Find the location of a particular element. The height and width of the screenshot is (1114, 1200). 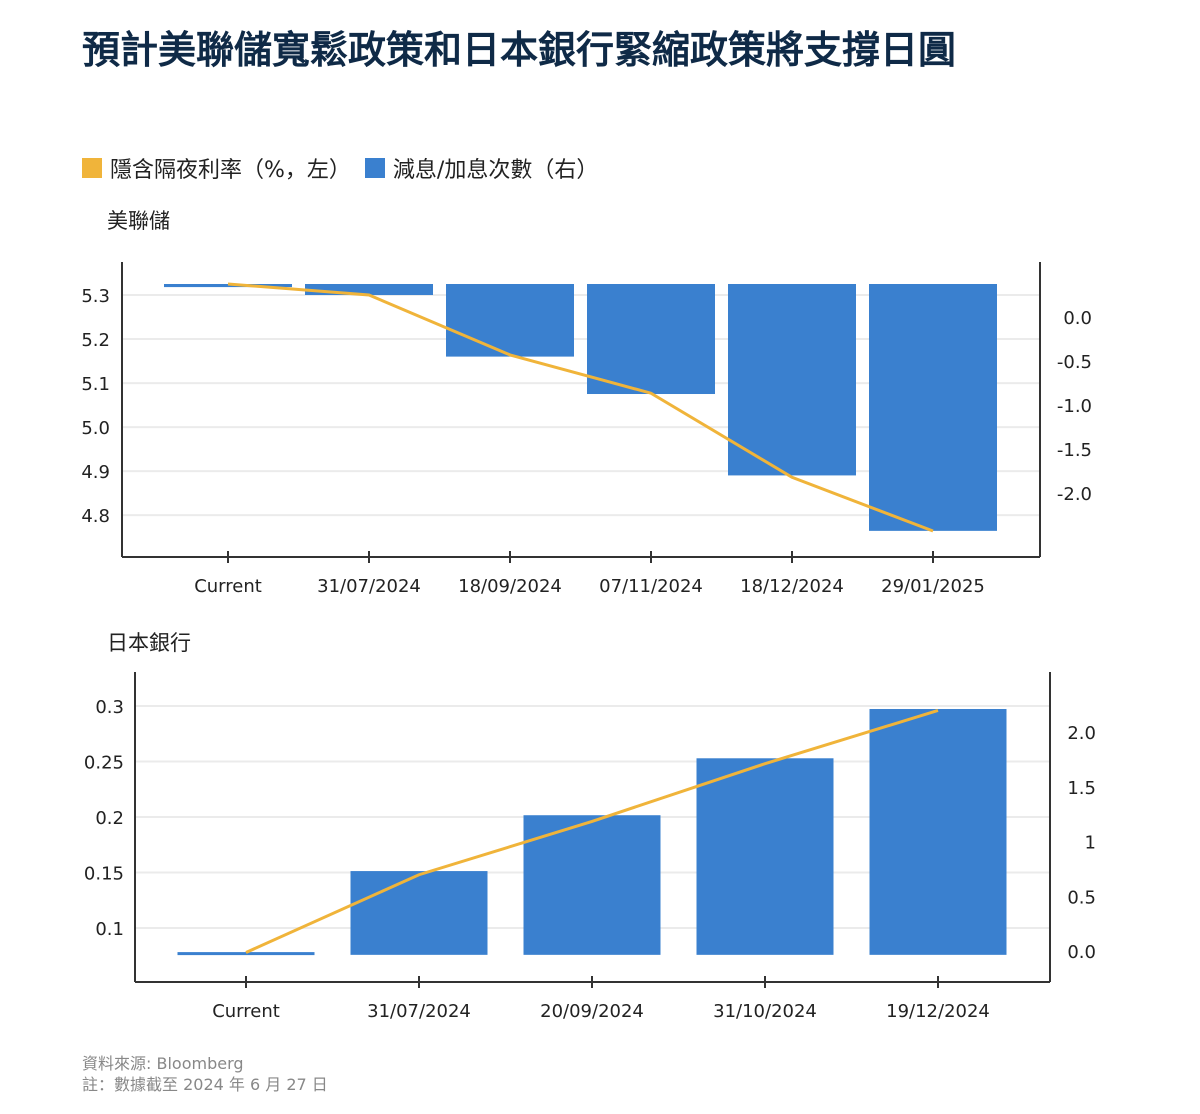

right-tick-label: -1.5 is located at coordinates (1074, 450).